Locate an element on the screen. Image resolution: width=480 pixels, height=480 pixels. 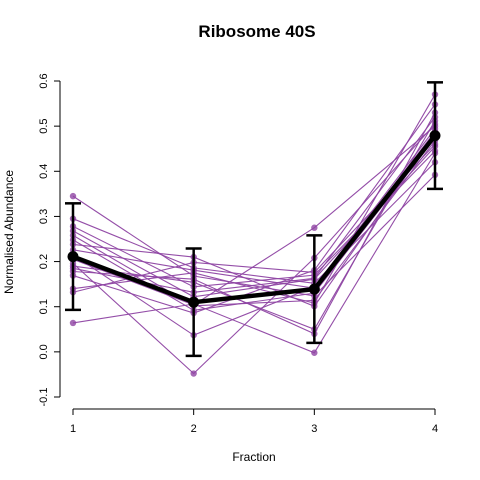
y-tick-label: 0.4 is located at coordinates (44, 171).